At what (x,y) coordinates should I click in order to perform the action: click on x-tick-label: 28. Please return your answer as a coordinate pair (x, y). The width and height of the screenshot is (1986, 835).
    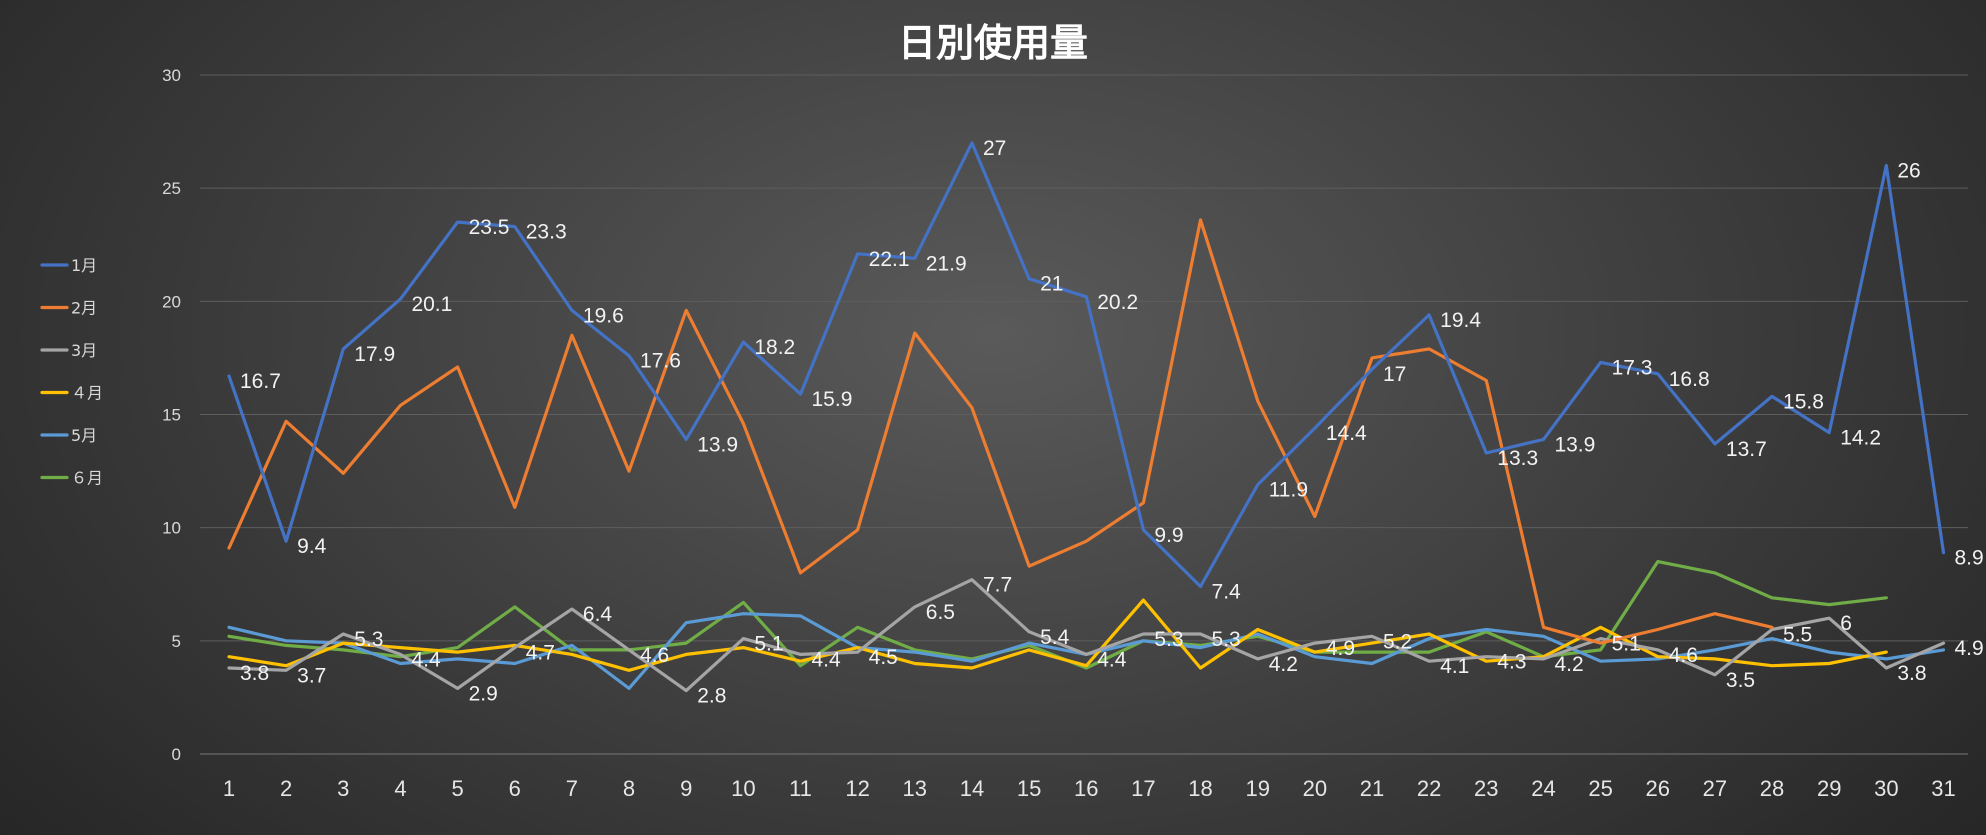
    Looking at the image, I should click on (1772, 788).